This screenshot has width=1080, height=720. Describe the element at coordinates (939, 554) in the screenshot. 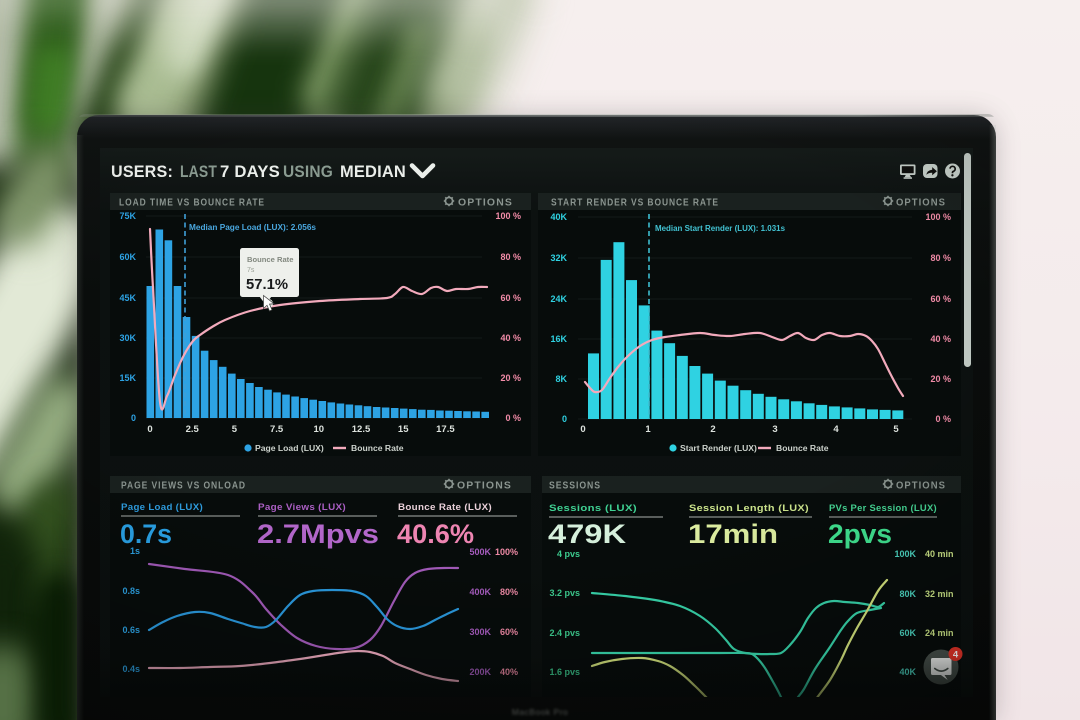

I see `svg-text: 40 min` at that location.